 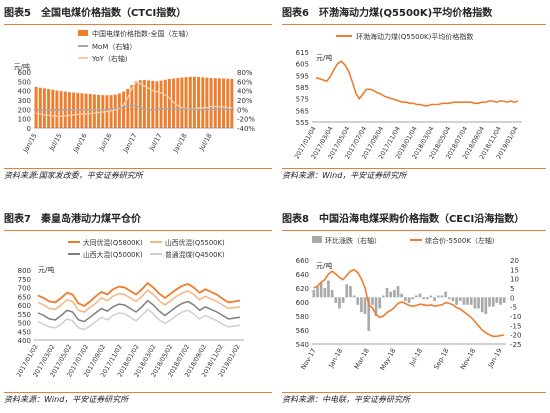 I want to click on legend-label: 山西优混(Q5500K), so click(x=195, y=242).